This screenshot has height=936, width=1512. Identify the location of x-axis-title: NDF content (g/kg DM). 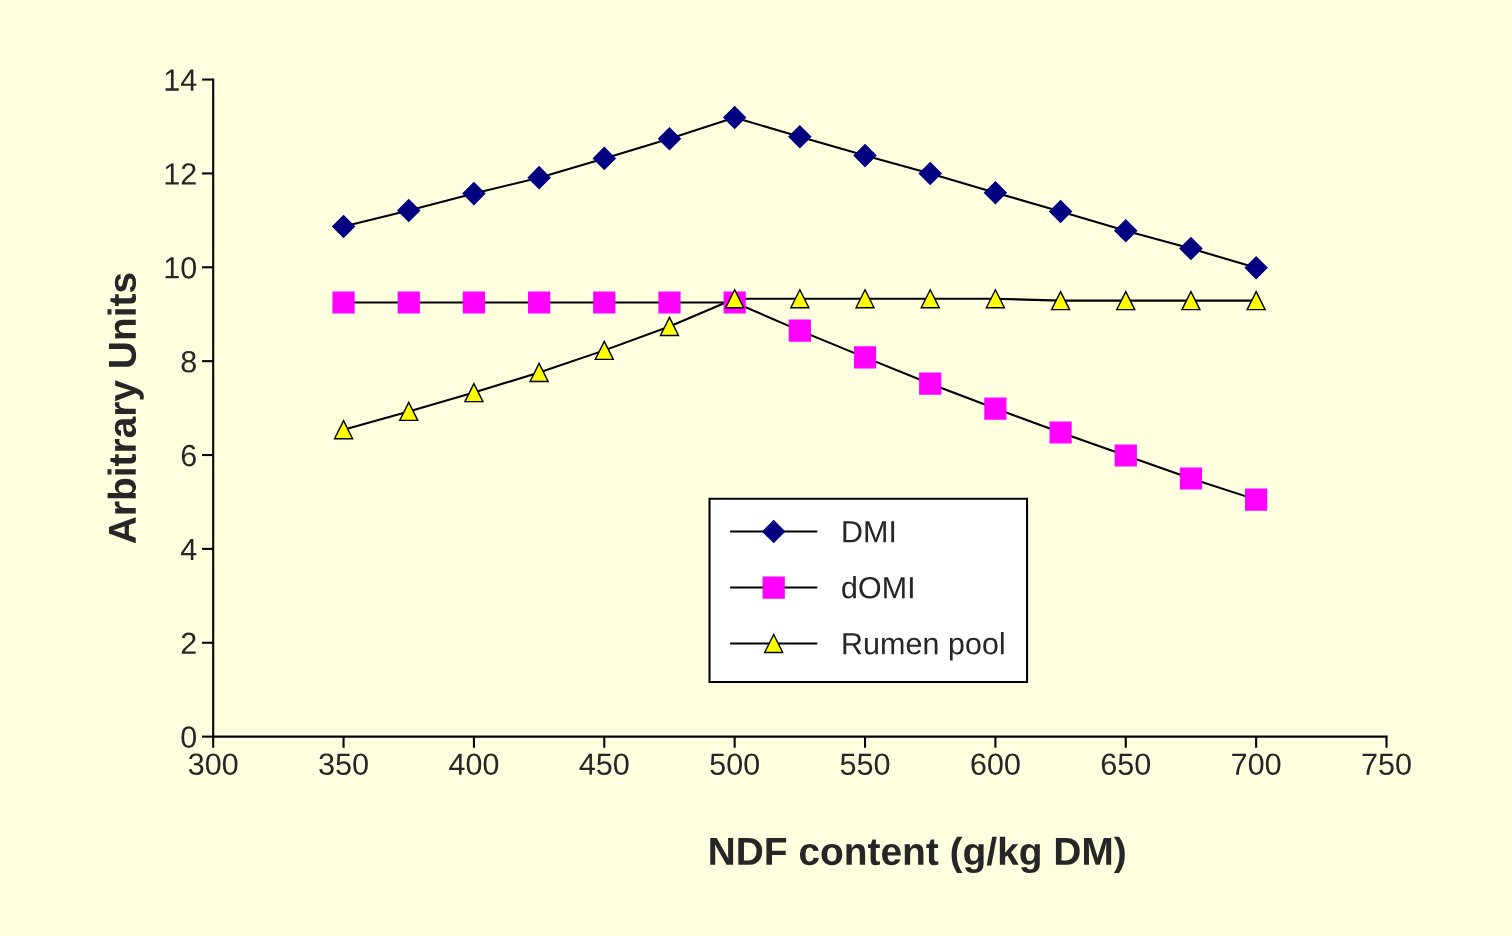
(917, 855).